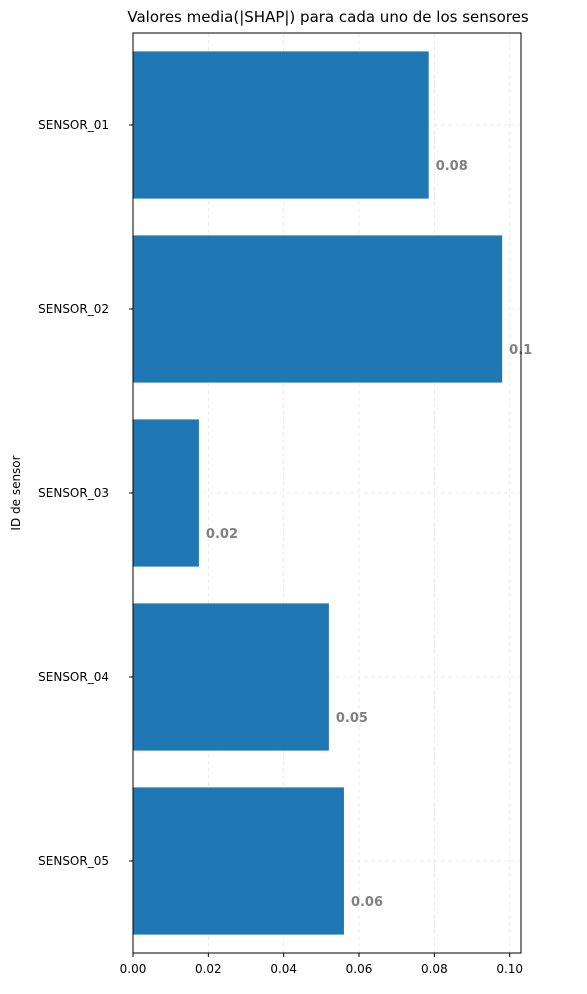 The height and width of the screenshot is (994, 587). I want to click on y-tick-label: SENSOR_02, so click(73, 309).